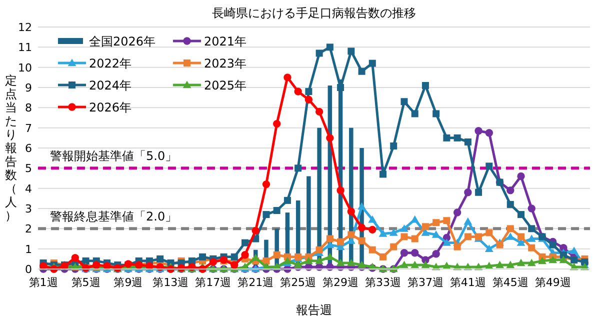 Image resolution: width=612 pixels, height=332 pixels. Describe the element at coordinates (28, 229) in the screenshot. I see `y-tick-label: 2` at that location.